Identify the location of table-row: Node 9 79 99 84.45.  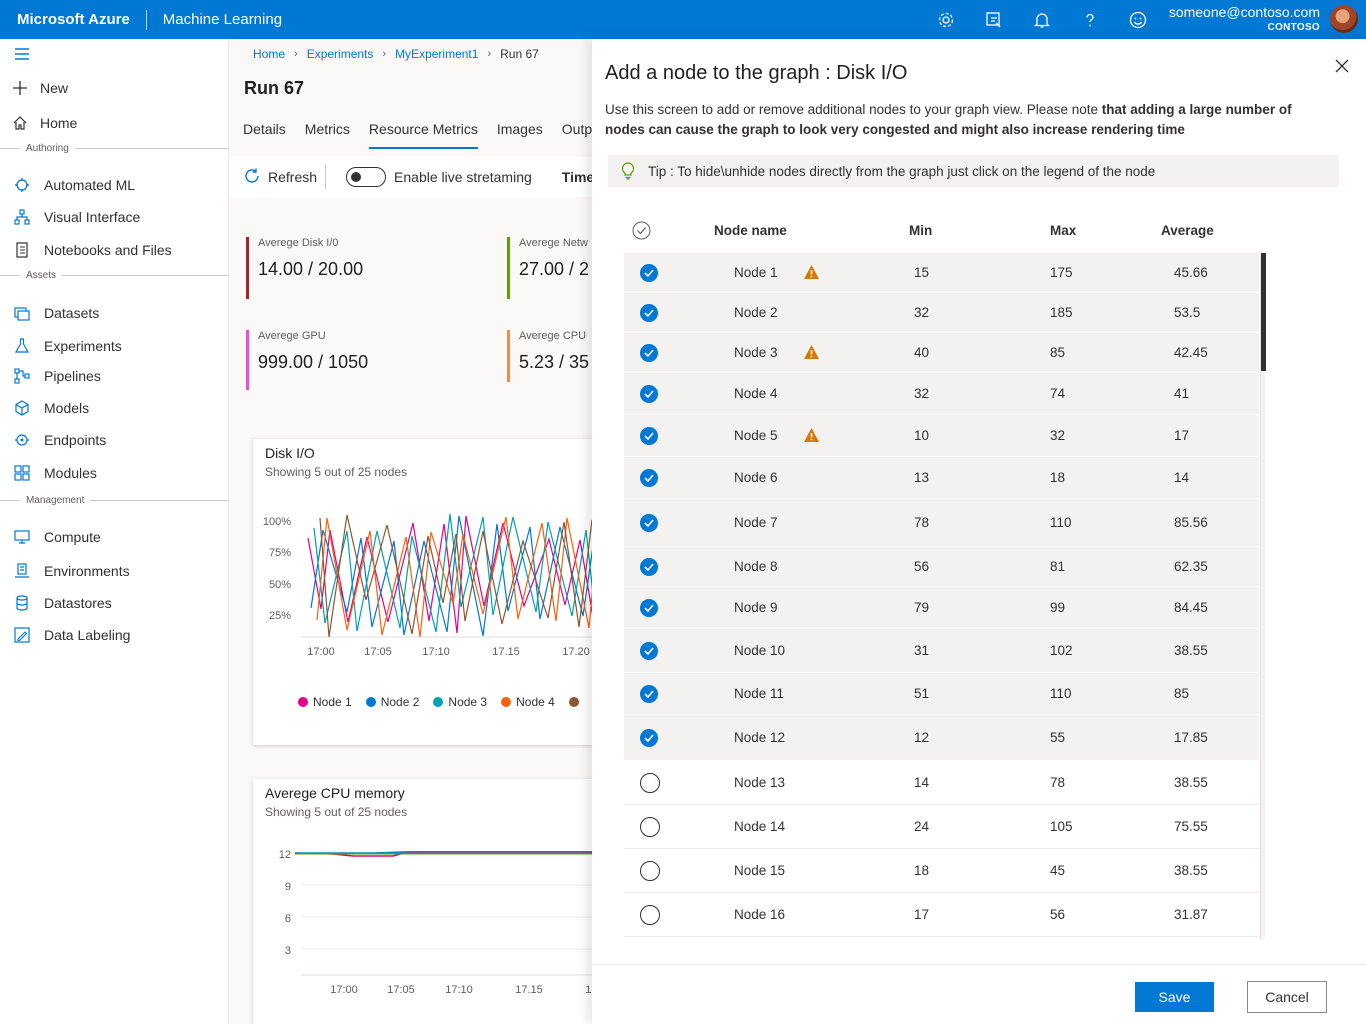
(941, 608).